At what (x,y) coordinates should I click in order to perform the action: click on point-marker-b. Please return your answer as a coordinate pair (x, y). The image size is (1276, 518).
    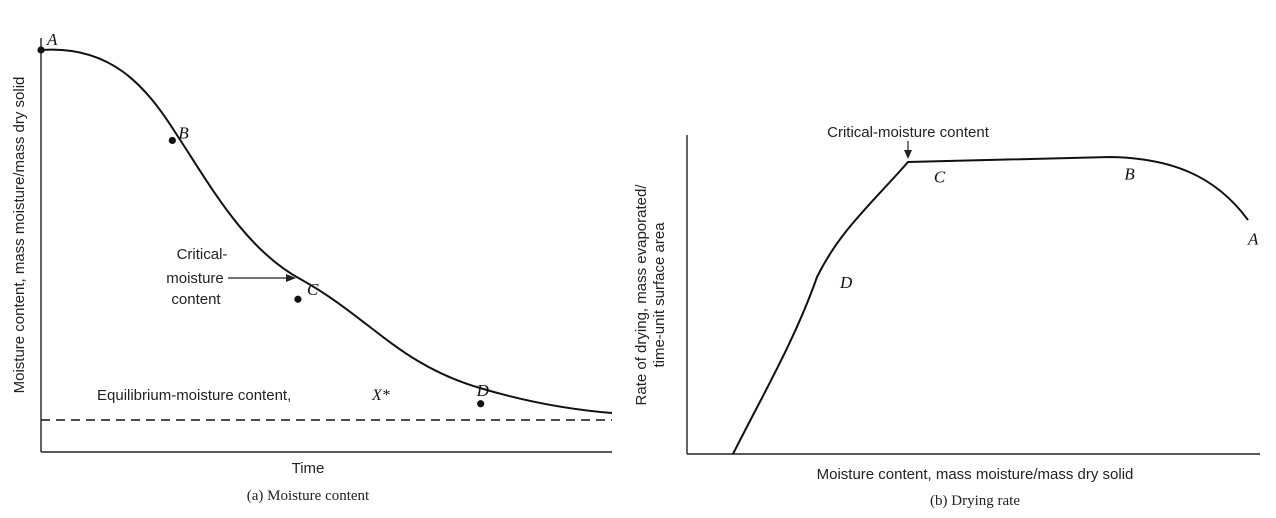
    Looking at the image, I should click on (172, 140).